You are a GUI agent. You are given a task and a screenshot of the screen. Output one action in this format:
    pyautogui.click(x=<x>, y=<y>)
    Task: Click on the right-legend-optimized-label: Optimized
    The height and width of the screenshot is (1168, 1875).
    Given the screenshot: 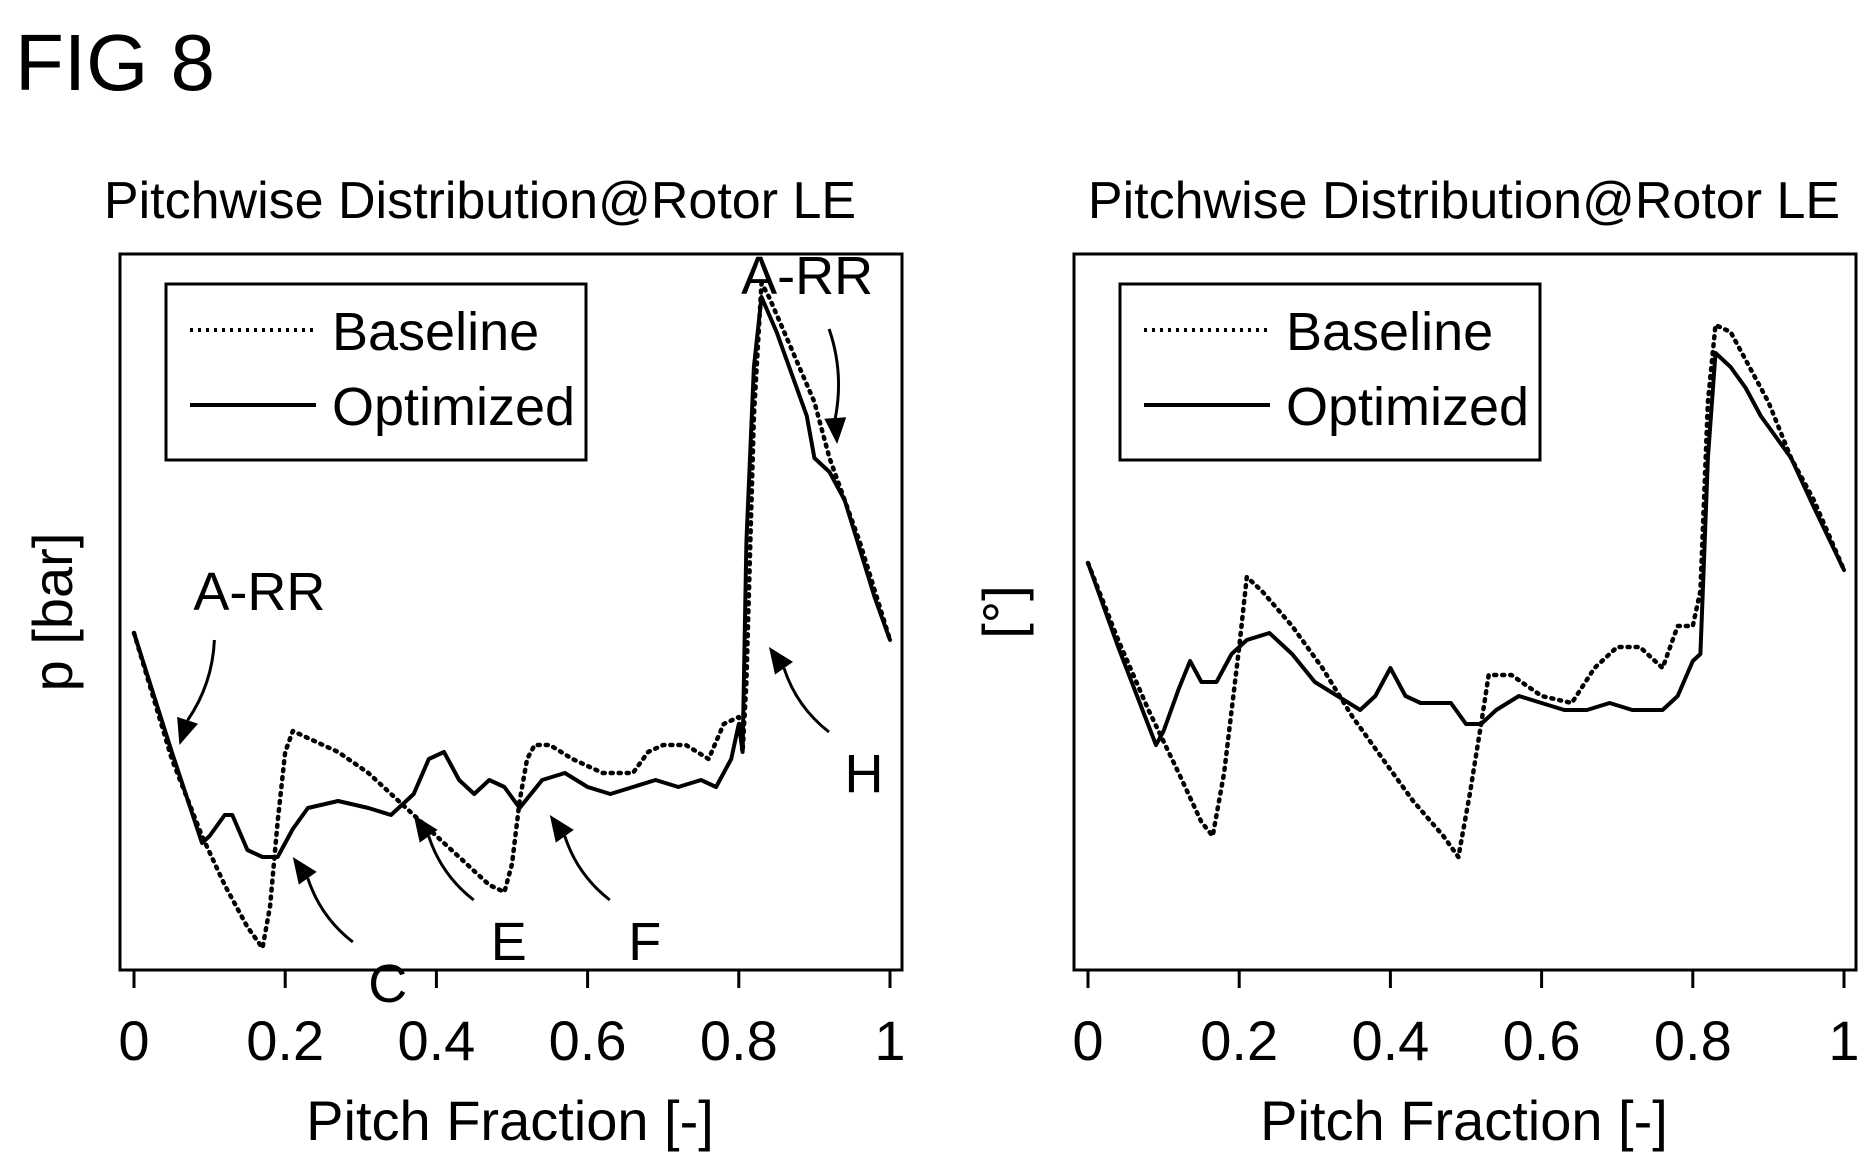 What is the action you would take?
    pyautogui.click(x=1407, y=407)
    